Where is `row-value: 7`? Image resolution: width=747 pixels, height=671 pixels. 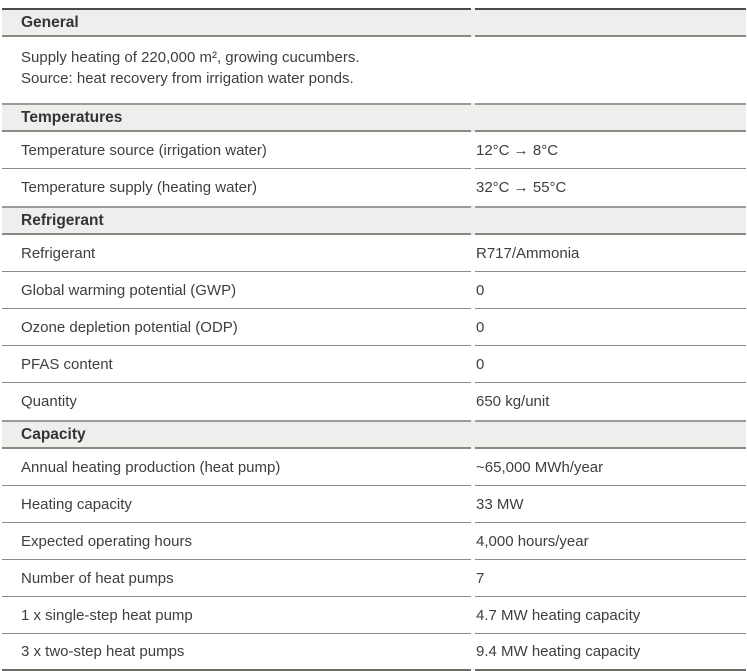 row-value: 7 is located at coordinates (610, 578).